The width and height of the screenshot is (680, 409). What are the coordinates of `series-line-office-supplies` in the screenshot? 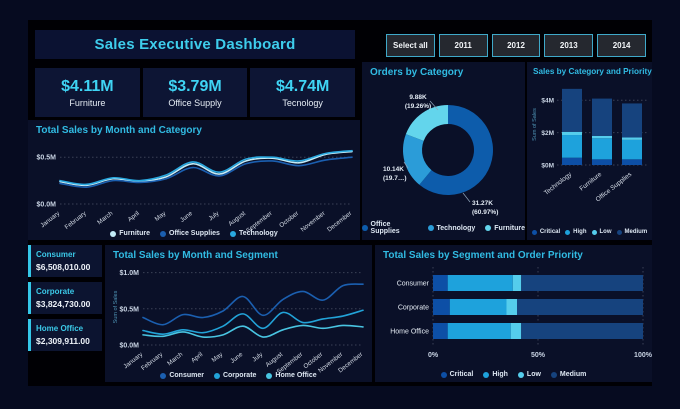 It's located at (206, 172).